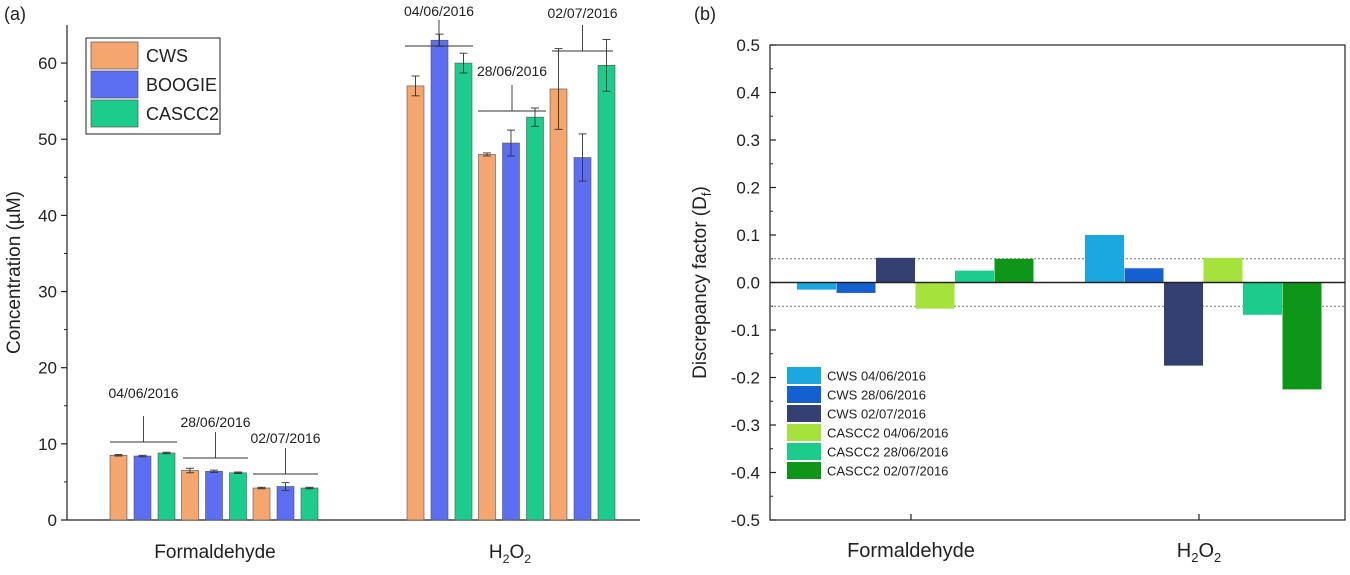  What do you see at coordinates (887, 471) in the screenshot?
I see `legend-label: CASCC2 02/07/2016` at bounding box center [887, 471].